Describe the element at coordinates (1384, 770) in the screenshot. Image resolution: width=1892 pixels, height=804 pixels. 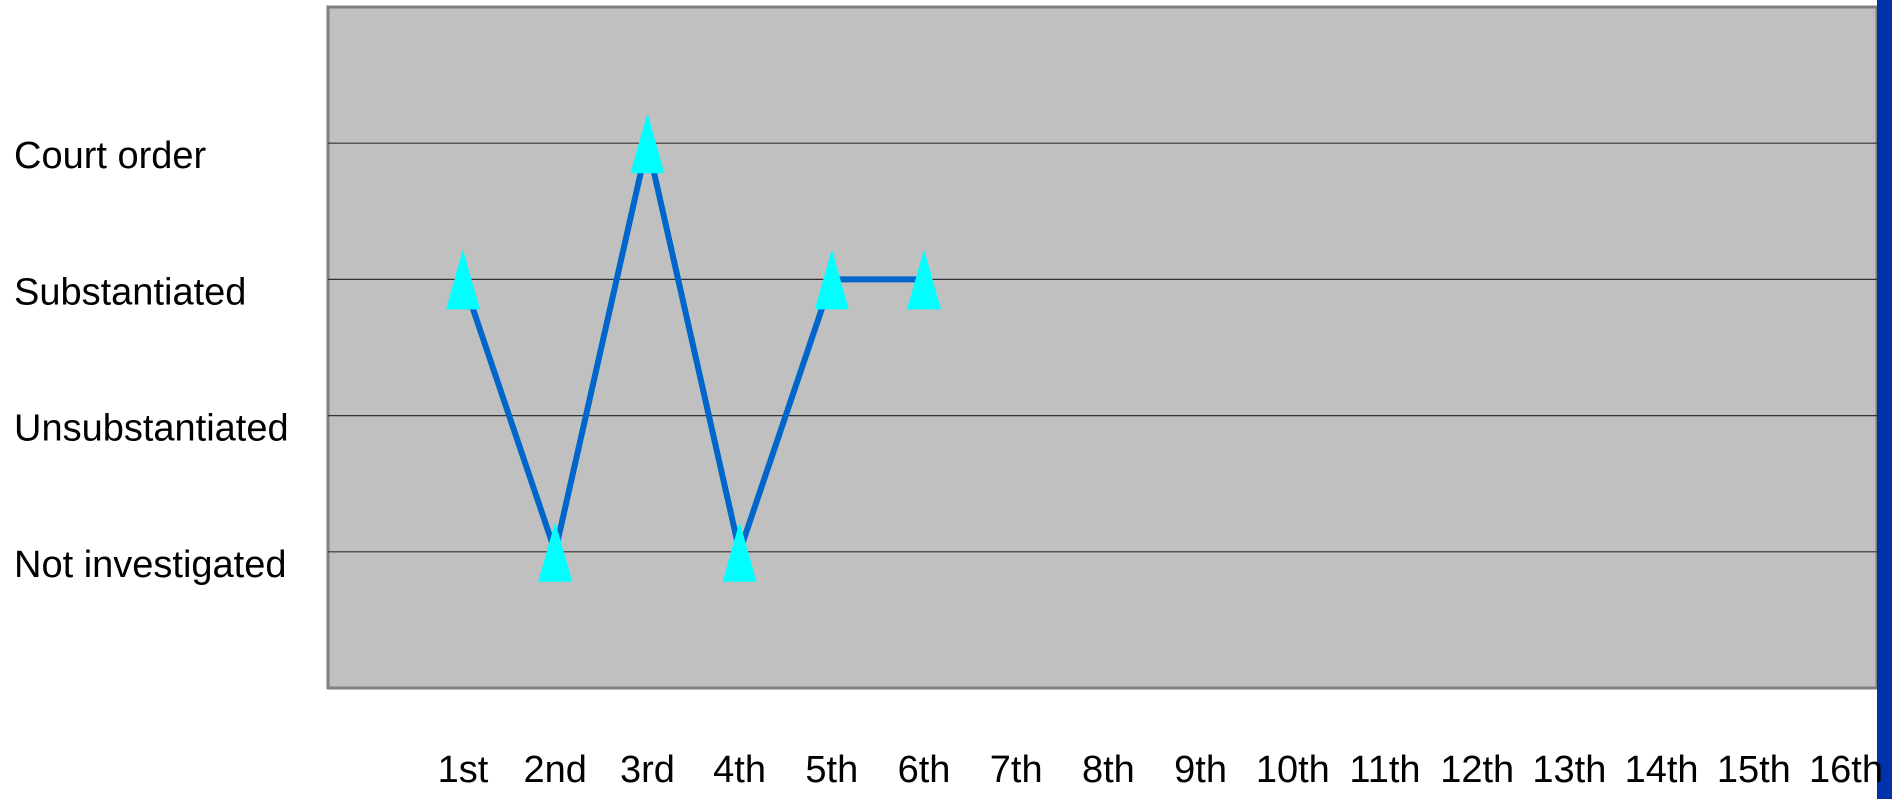
I see `x-tick-label: 11th` at that location.